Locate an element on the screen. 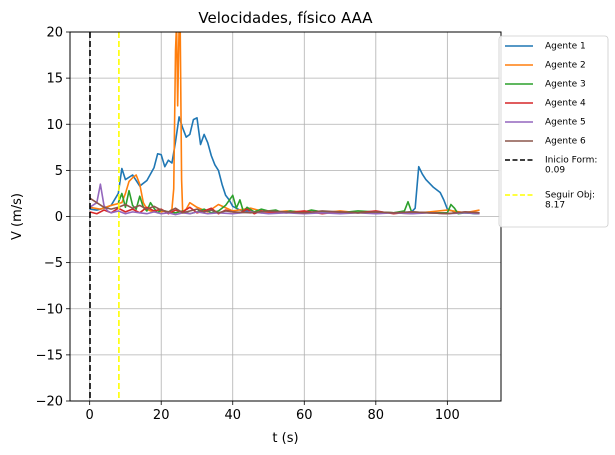  y-tick-label: 10 is located at coordinates (54, 125).